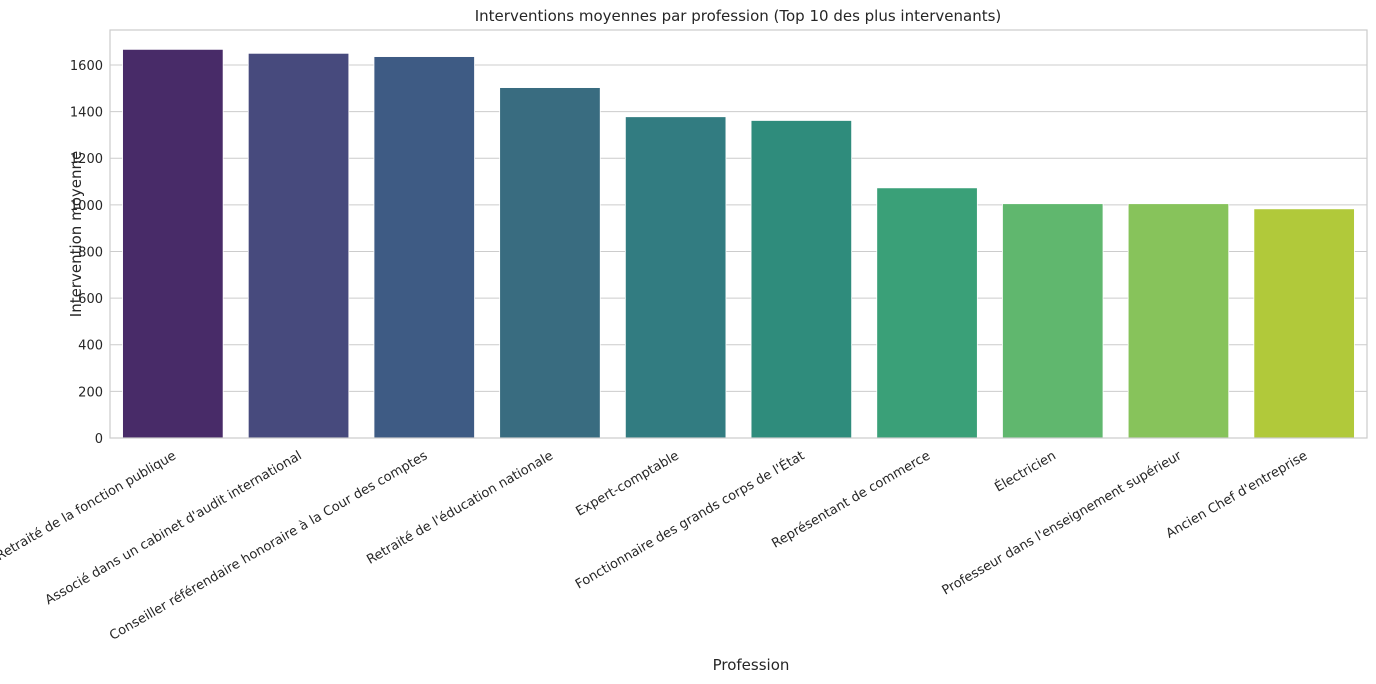 The image size is (1376, 684). What do you see at coordinates (99, 439) in the screenshot?
I see `y-tick-label: 0` at bounding box center [99, 439].